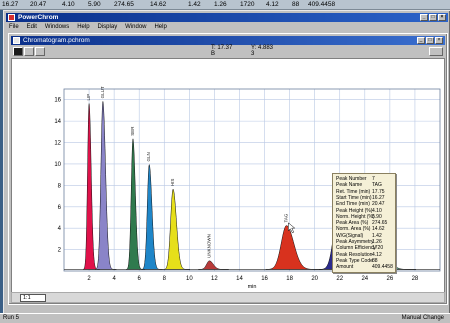  I want to click on popup-label: Peak Resolution, so click(354, 254).